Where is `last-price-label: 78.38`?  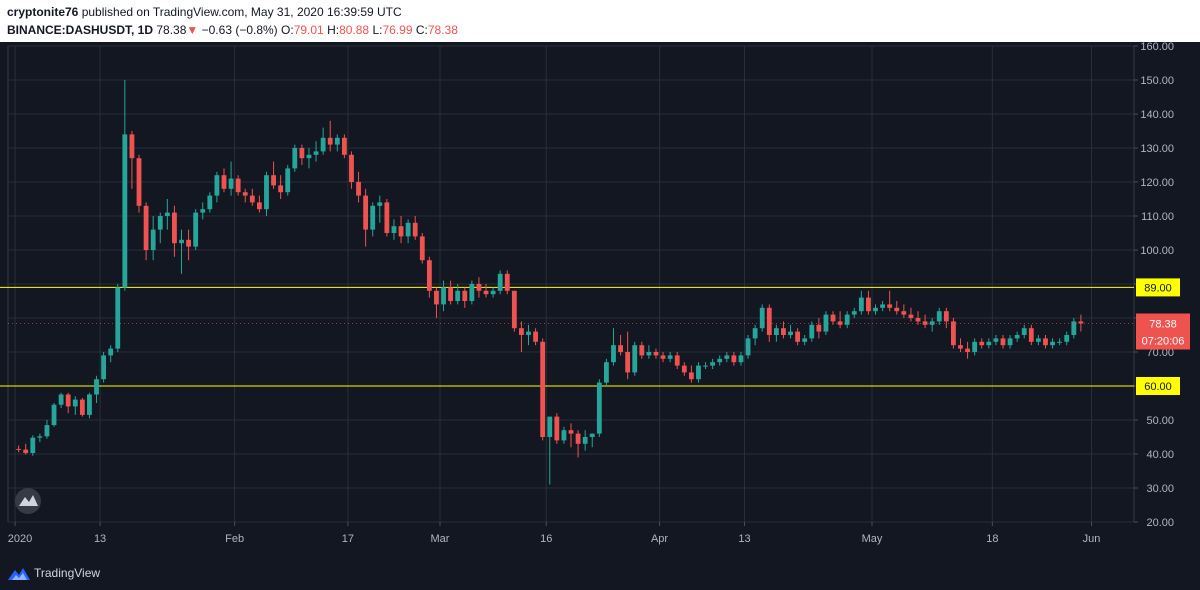 last-price-label: 78.38 is located at coordinates (1163, 325).